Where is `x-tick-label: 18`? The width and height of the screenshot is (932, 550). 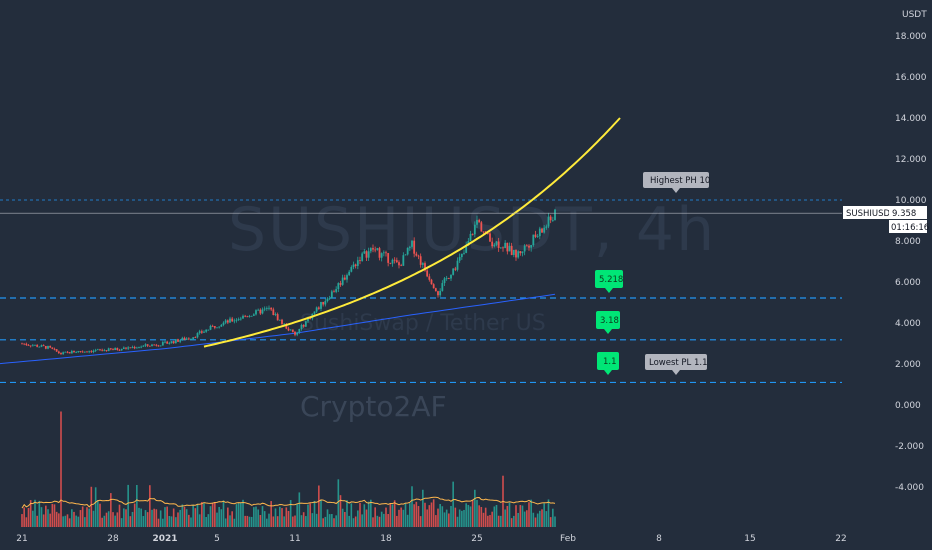
x-tick-label: 18 is located at coordinates (386, 539).